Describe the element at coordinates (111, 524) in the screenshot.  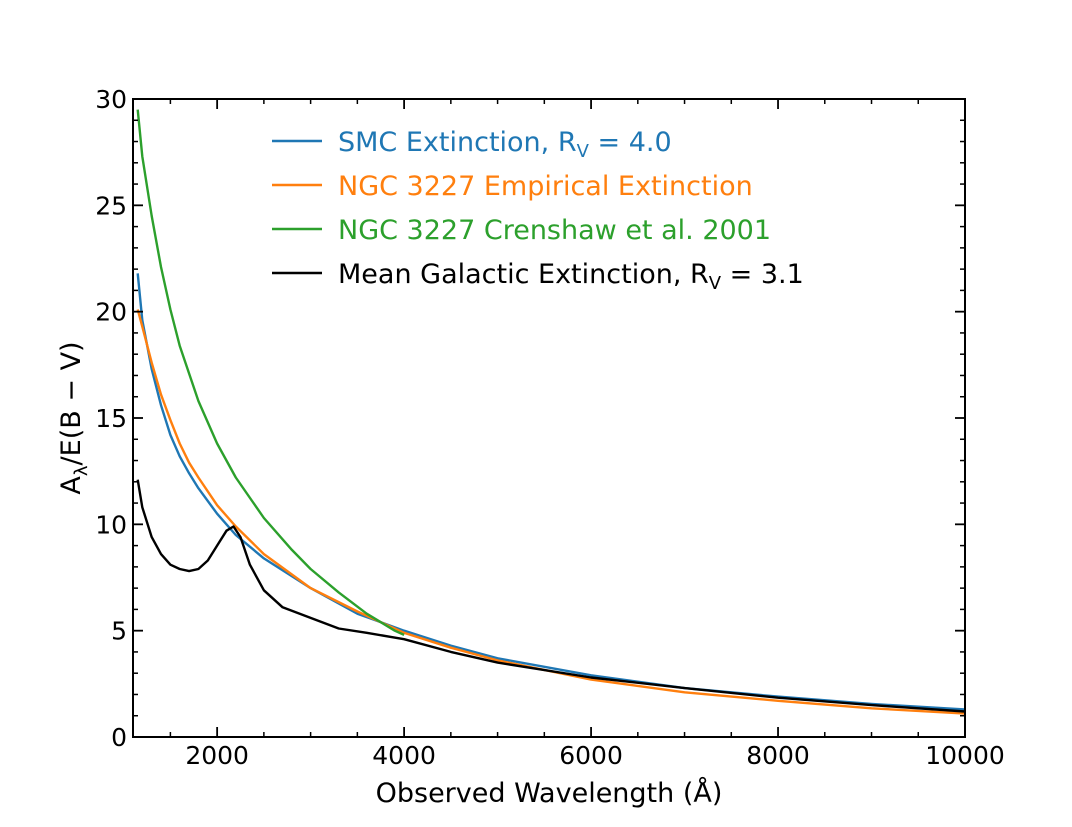
I see `y-tick-label: 10` at that location.